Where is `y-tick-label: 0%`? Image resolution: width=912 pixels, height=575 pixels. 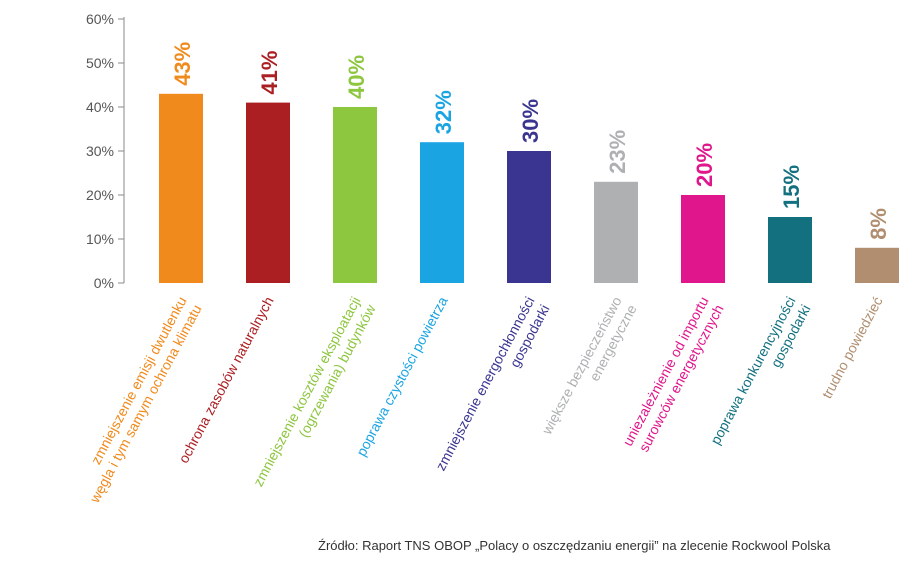 y-tick-label: 0% is located at coordinates (104, 283).